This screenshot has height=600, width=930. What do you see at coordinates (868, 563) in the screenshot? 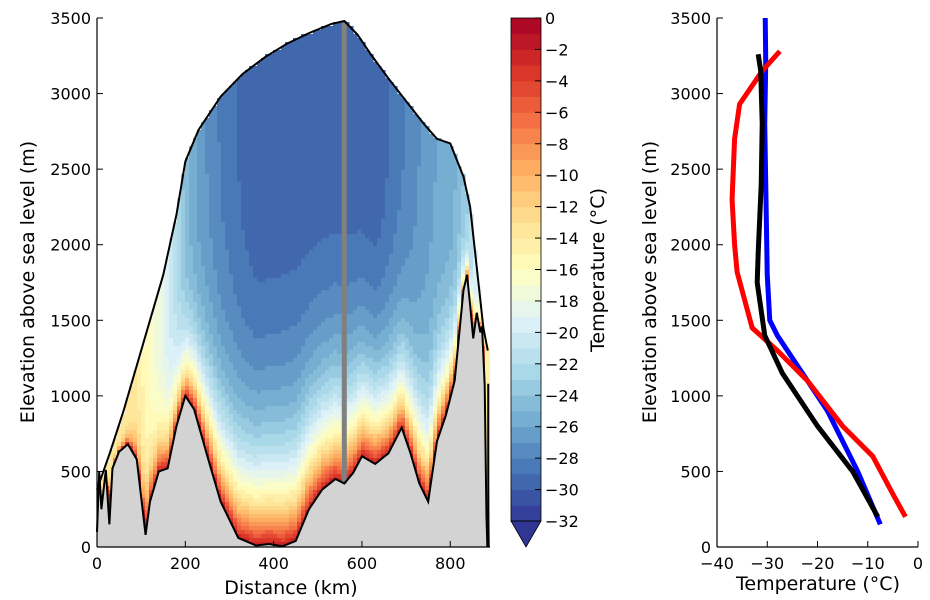
I see `right-x-tick-label: −10` at bounding box center [868, 563].